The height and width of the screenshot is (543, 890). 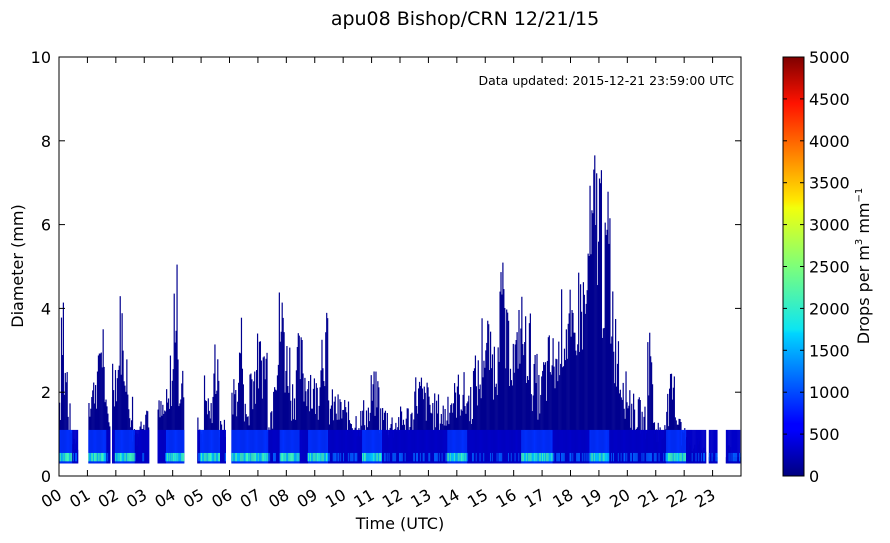 What do you see at coordinates (46, 476) in the screenshot?
I see `y-tick-label-0: 0` at bounding box center [46, 476].